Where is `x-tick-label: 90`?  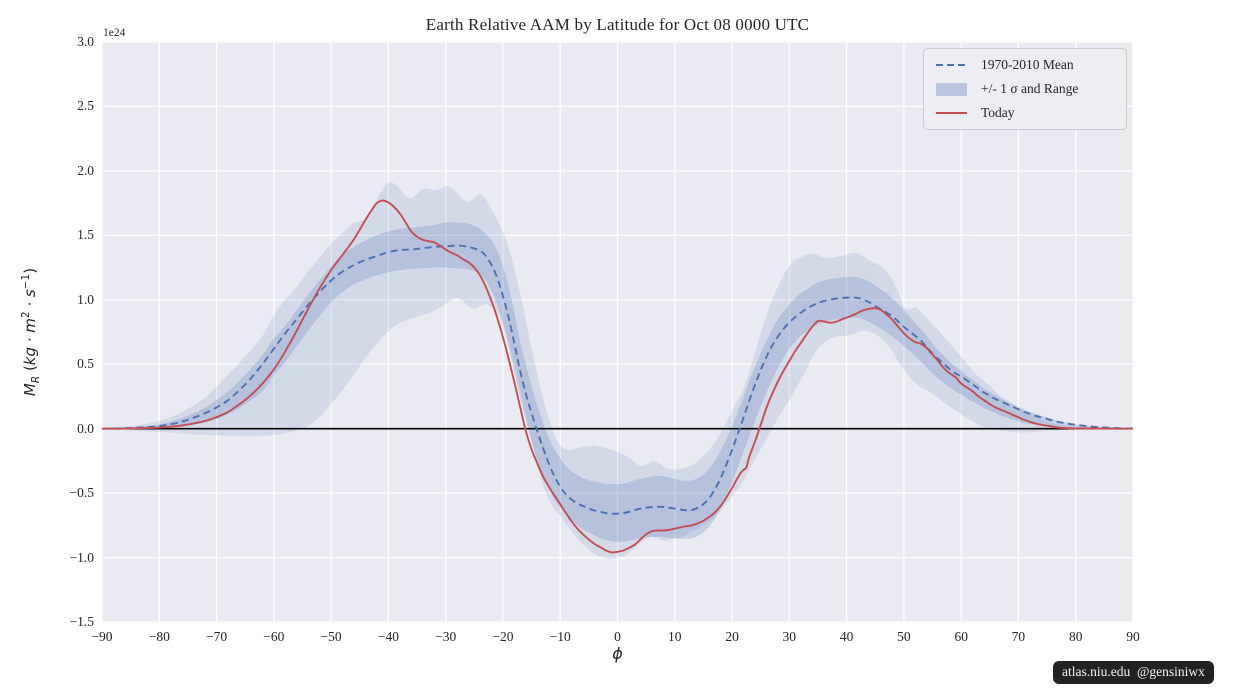 x-tick-label: 90 is located at coordinates (1133, 636).